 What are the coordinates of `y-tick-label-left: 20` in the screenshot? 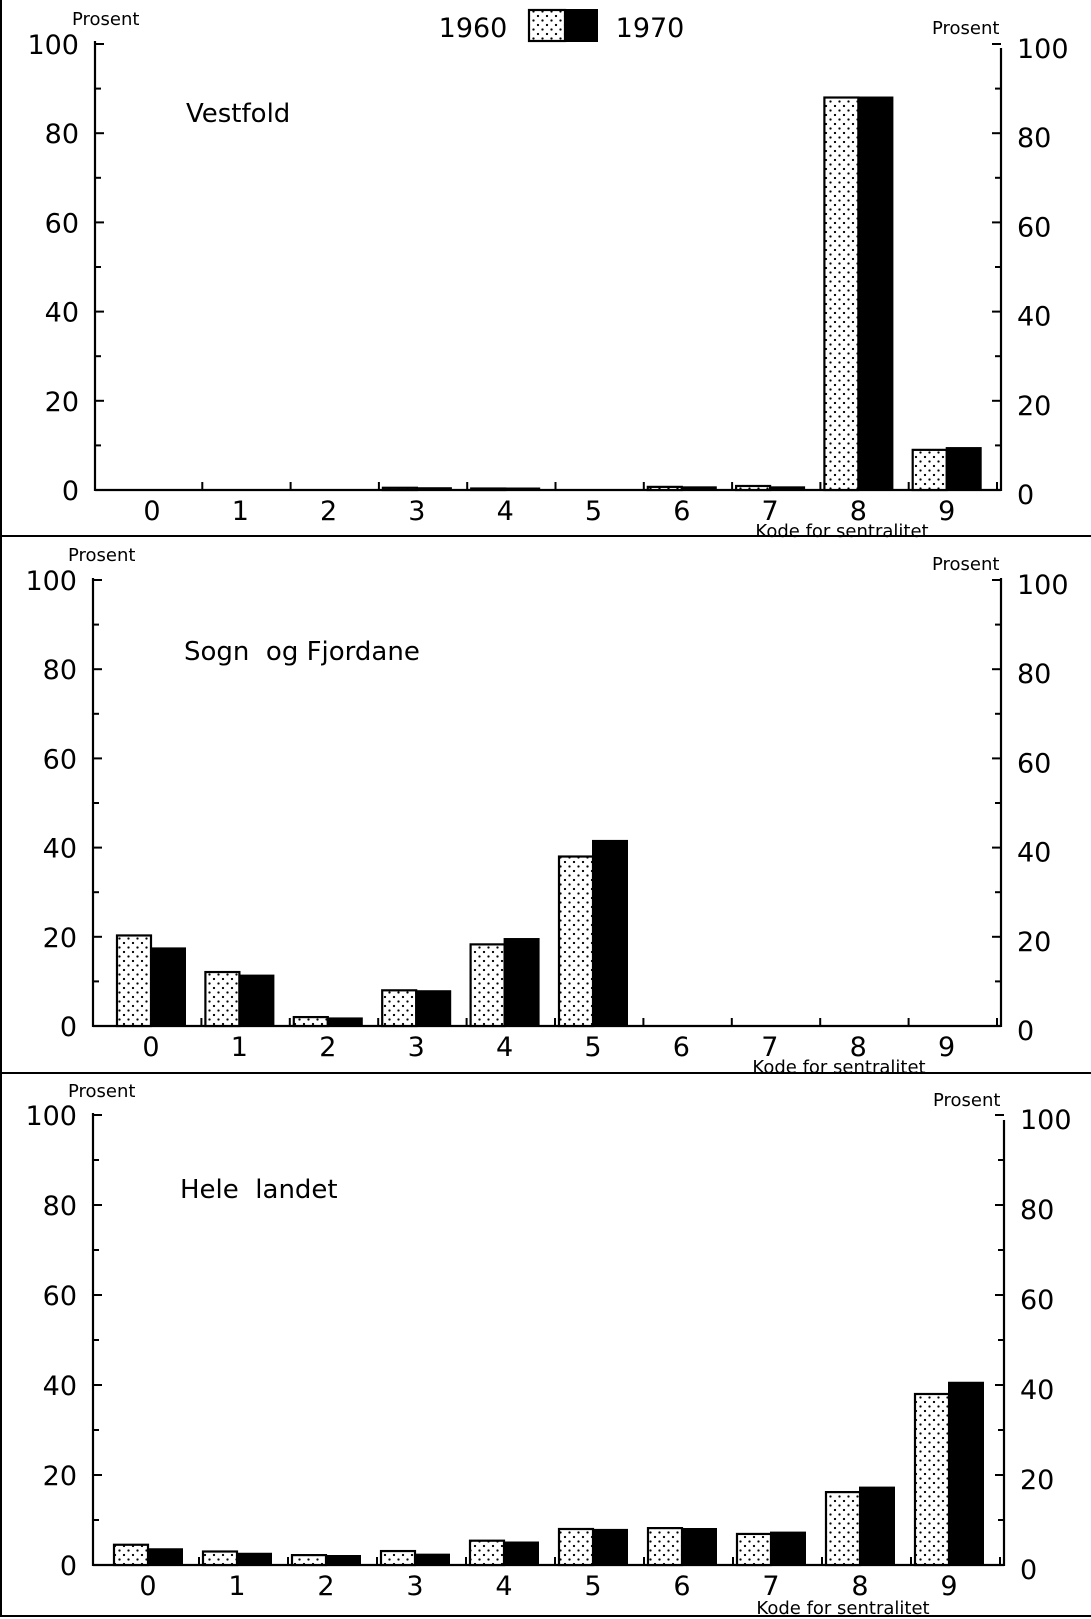 It's located at (60, 938).